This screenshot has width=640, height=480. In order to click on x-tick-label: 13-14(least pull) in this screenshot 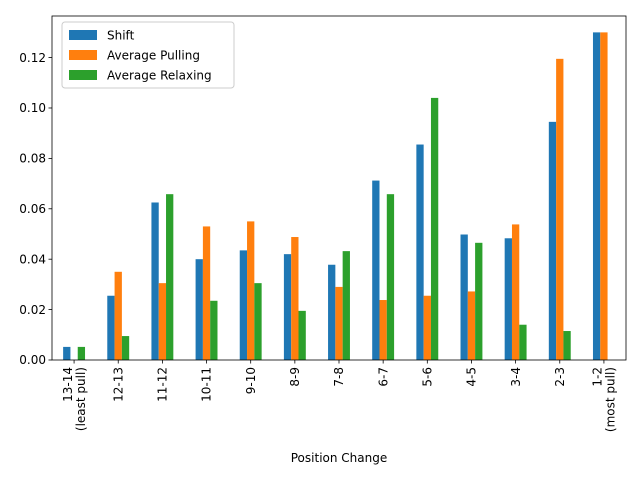, I will do `click(74, 399)`.